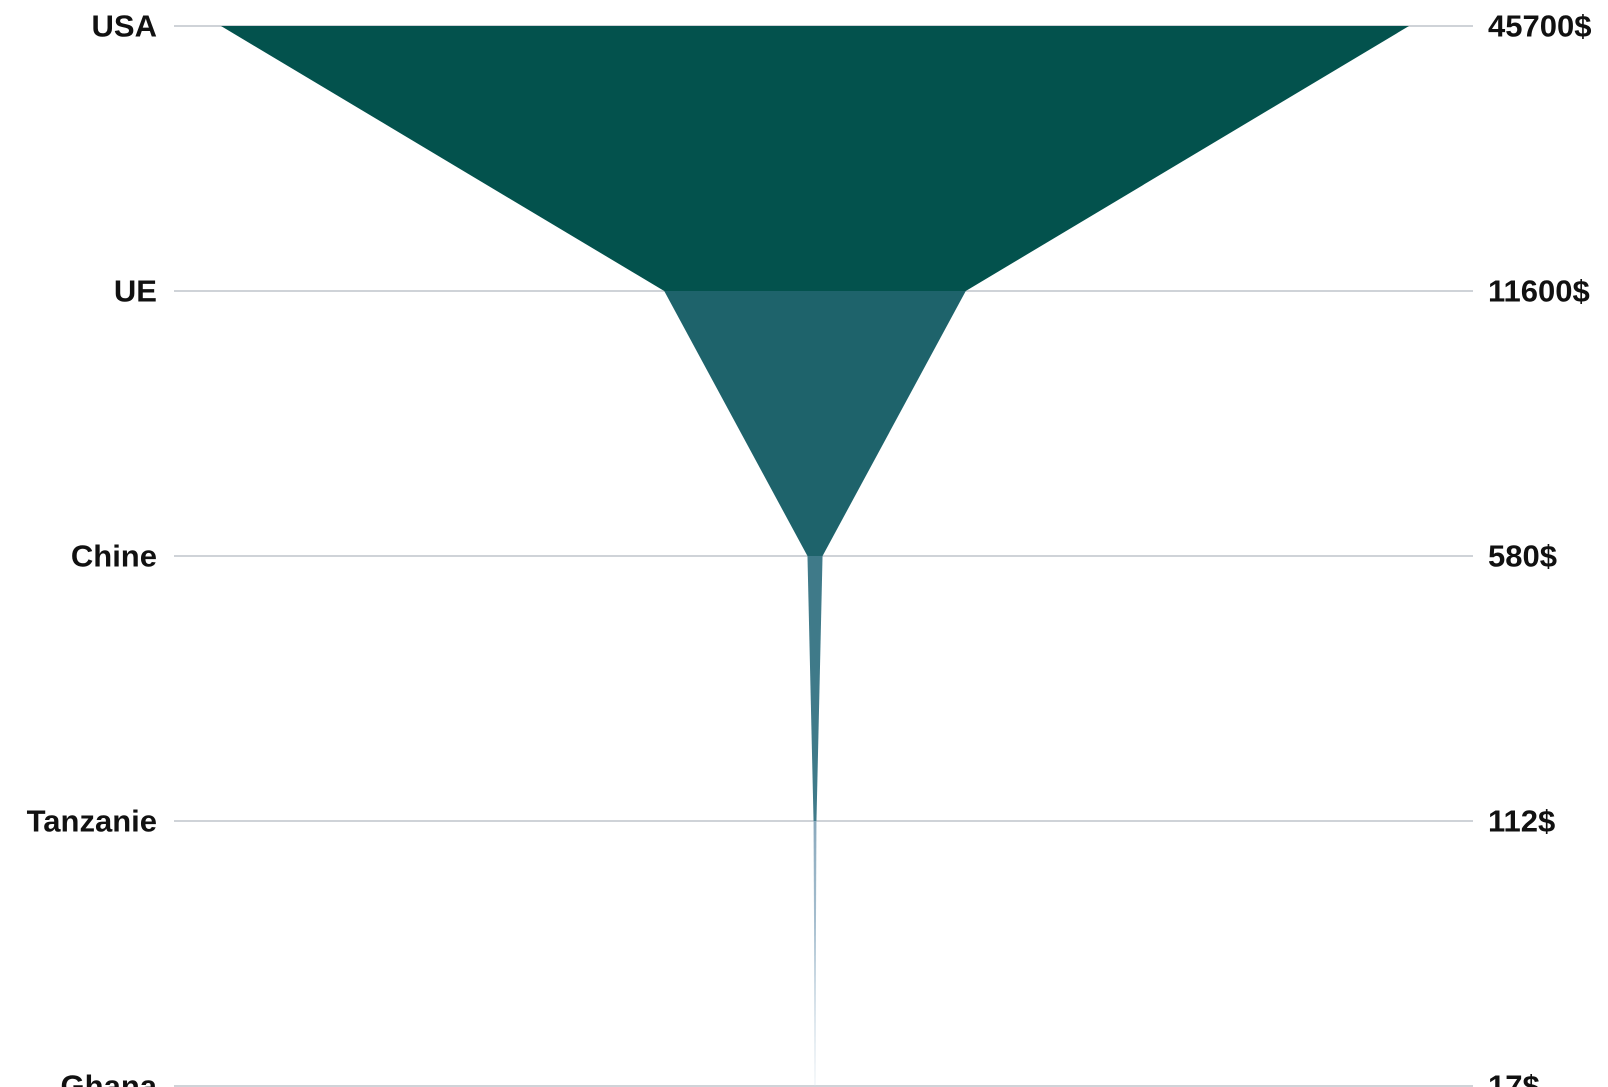  Describe the element at coordinates (1521, 821) in the screenshot. I see `value-label-tanzanie: 112$` at that location.